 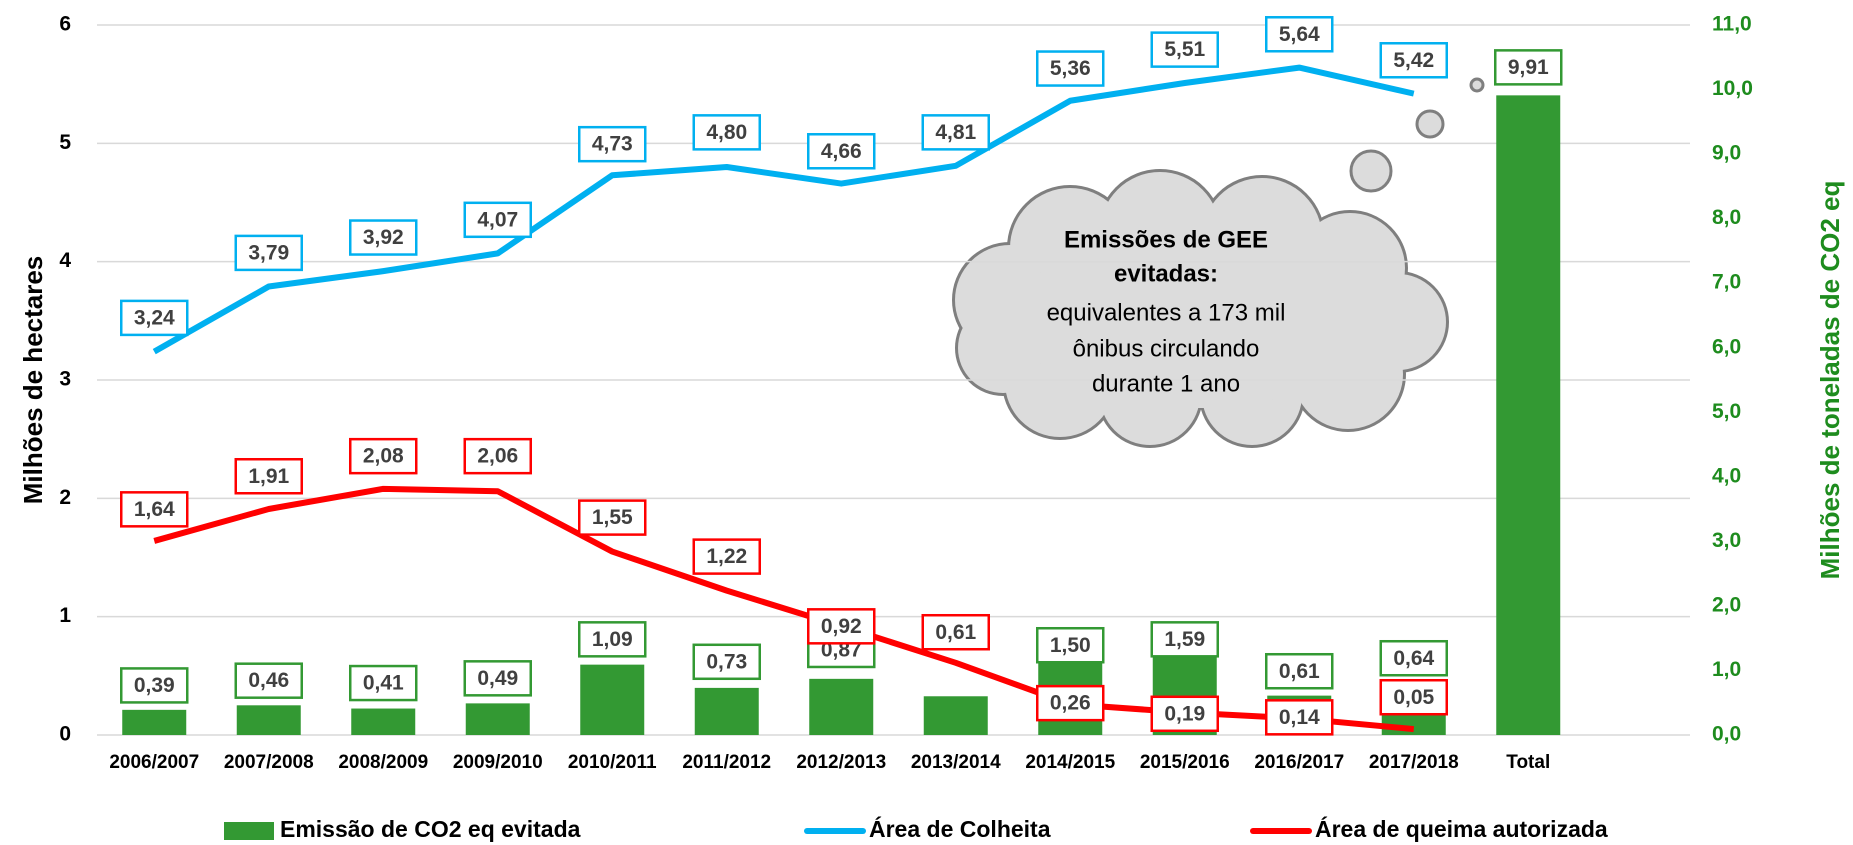 What do you see at coordinates (1726, 734) in the screenshot?
I see `y2-tick-label: 0,0` at bounding box center [1726, 734].